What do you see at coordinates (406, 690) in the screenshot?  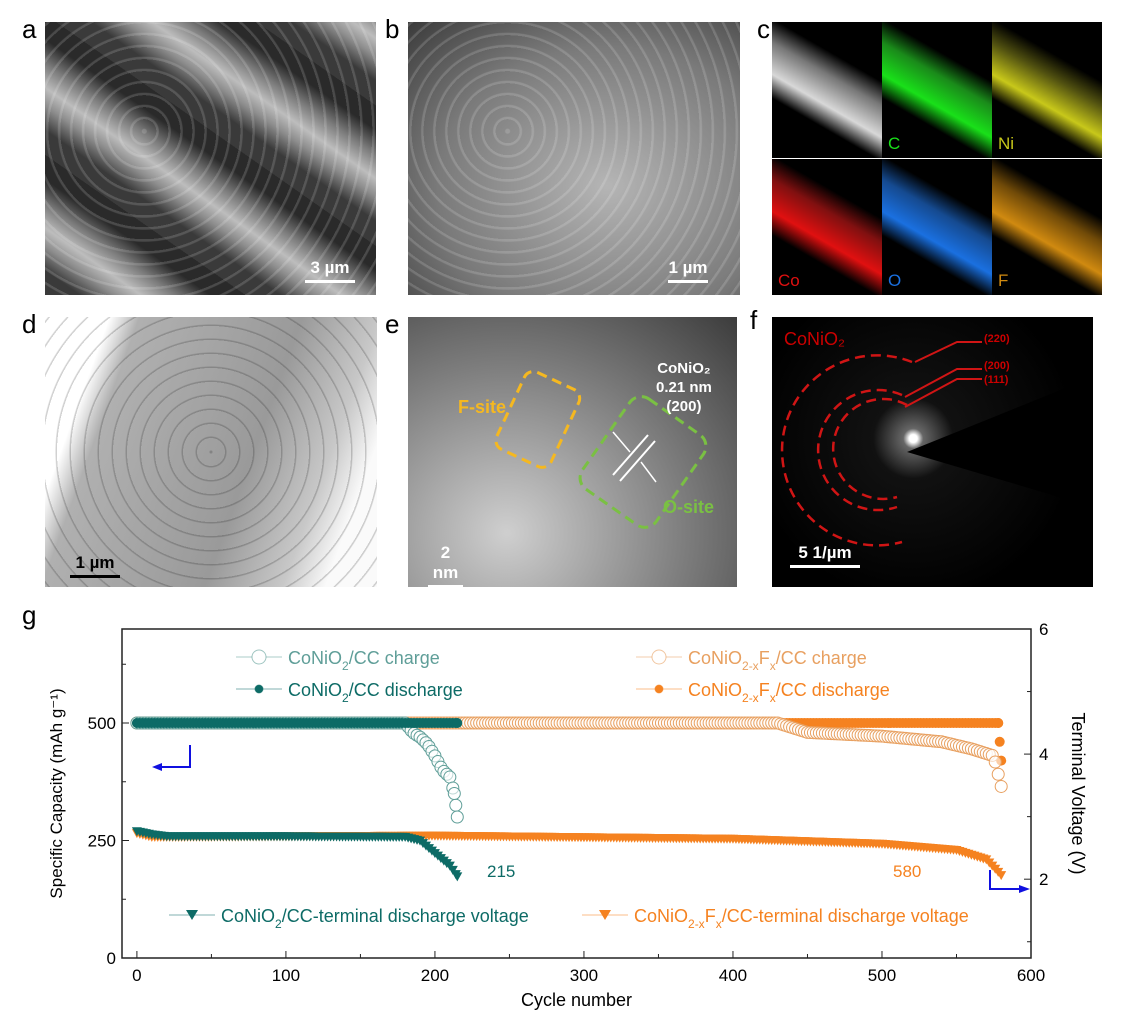 I see `legend-text: /CC discharge` at bounding box center [406, 690].